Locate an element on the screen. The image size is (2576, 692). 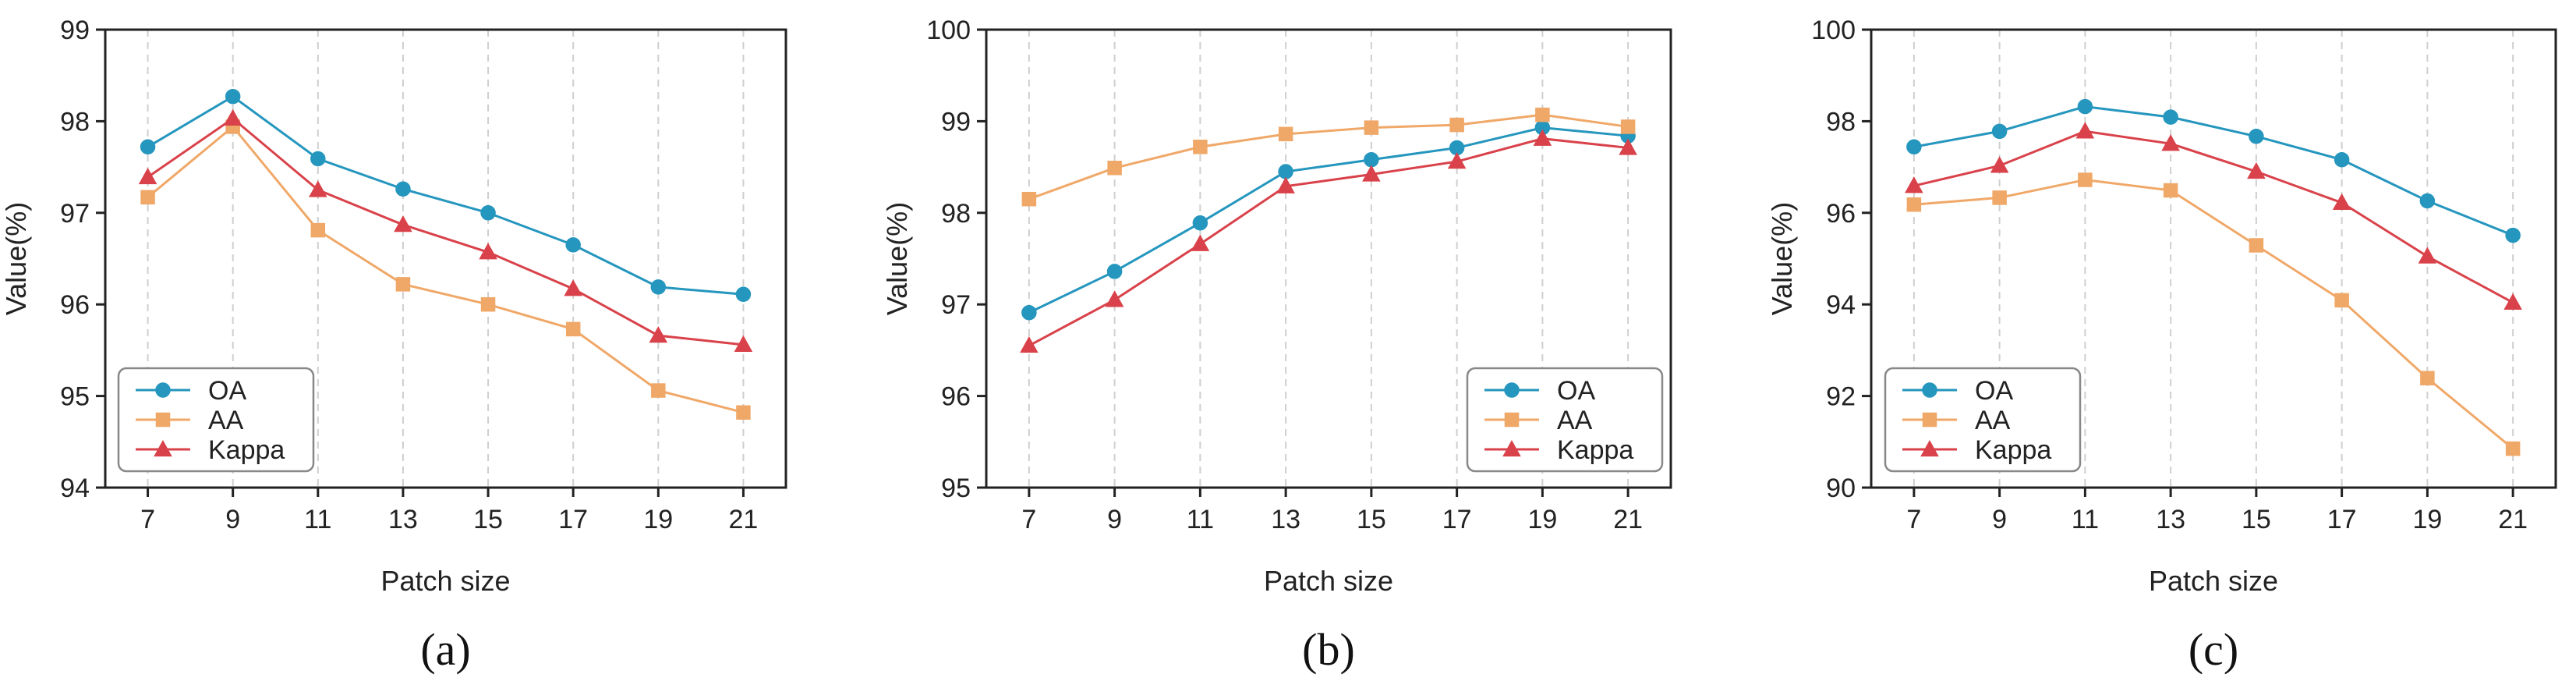
x-tick-label: 15 is located at coordinates (2256, 519).